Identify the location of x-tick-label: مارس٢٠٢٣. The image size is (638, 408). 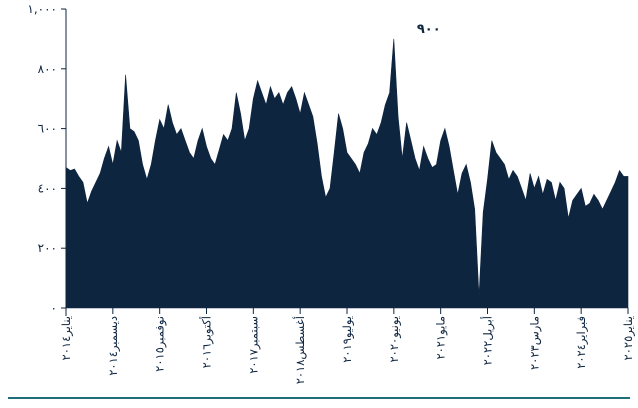
(534, 343).